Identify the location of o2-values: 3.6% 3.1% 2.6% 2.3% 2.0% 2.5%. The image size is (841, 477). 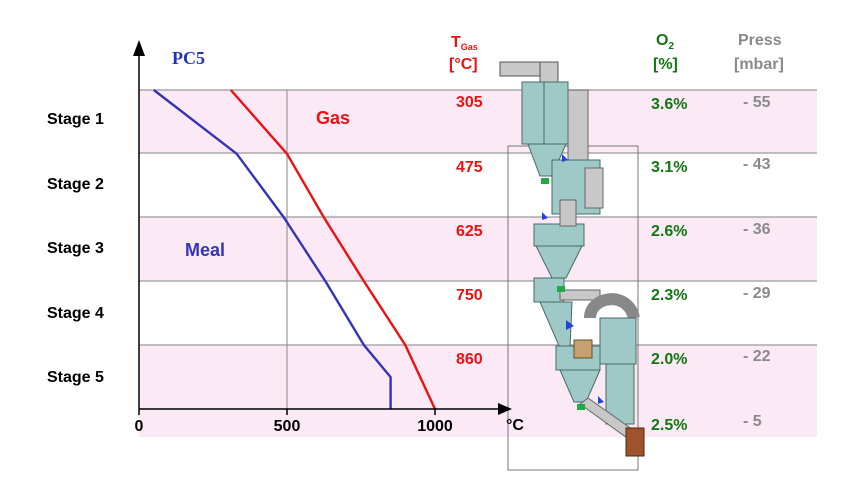
(669, 265).